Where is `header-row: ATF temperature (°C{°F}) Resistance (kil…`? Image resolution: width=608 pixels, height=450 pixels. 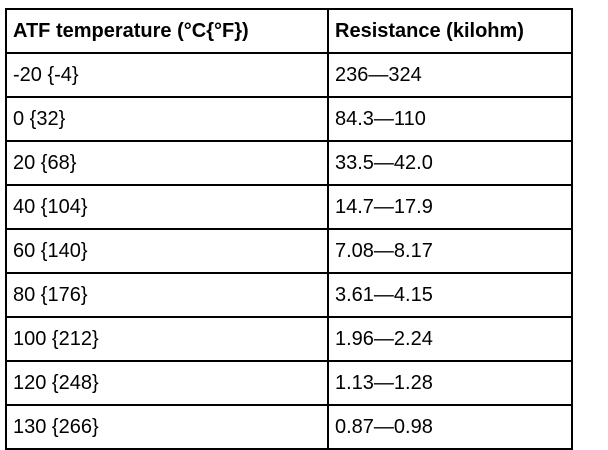 header-row: ATF temperature (°C{°F}) Resistance (kil… is located at coordinates (289, 31).